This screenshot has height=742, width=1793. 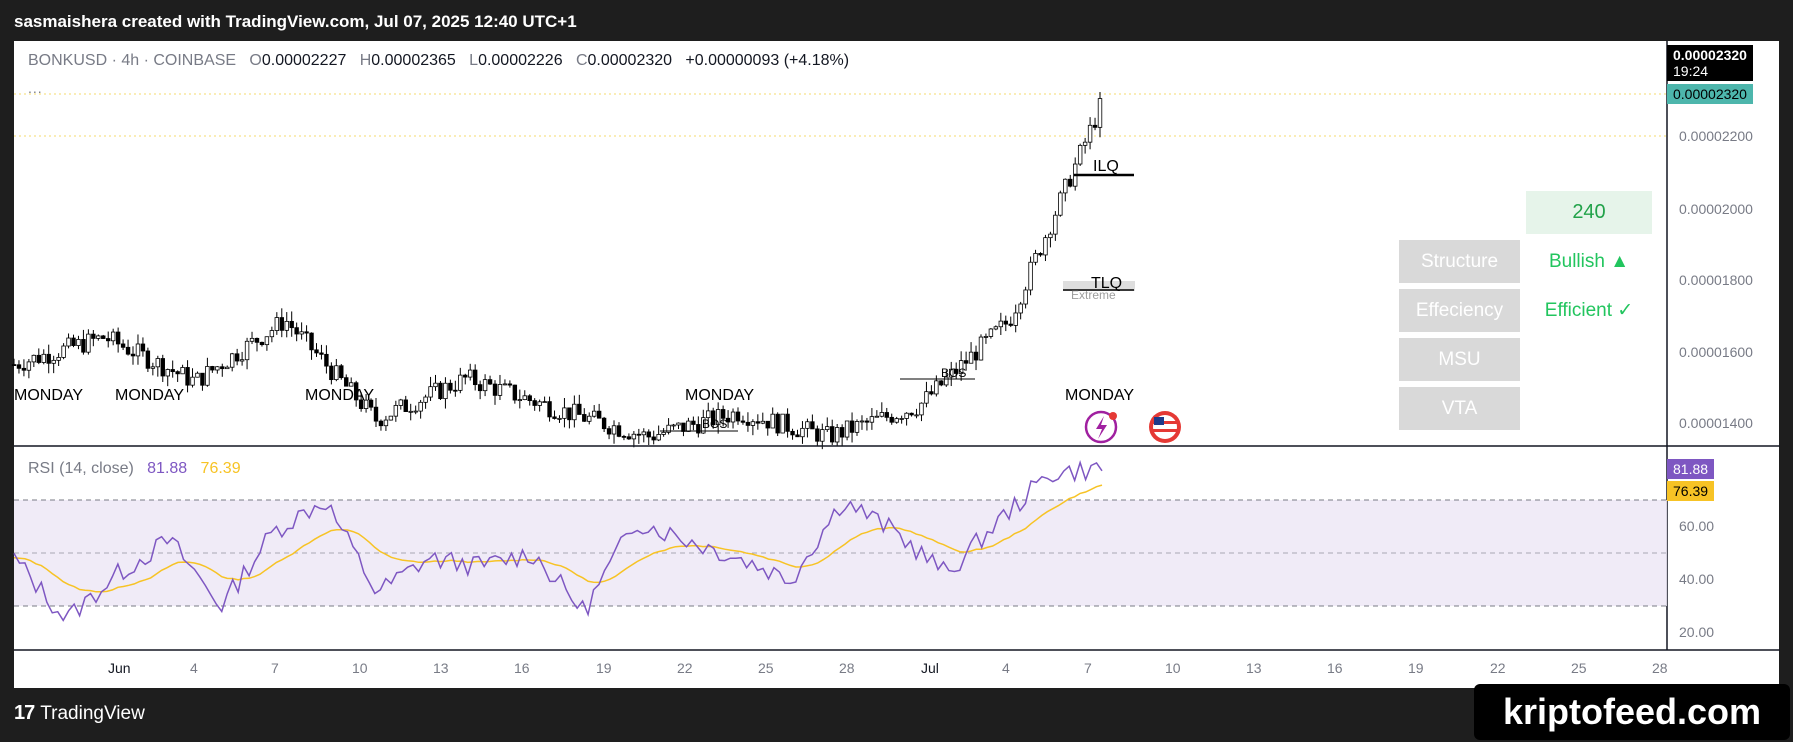 I want to click on price-tick: 0.00001600, so click(x=1716, y=352).